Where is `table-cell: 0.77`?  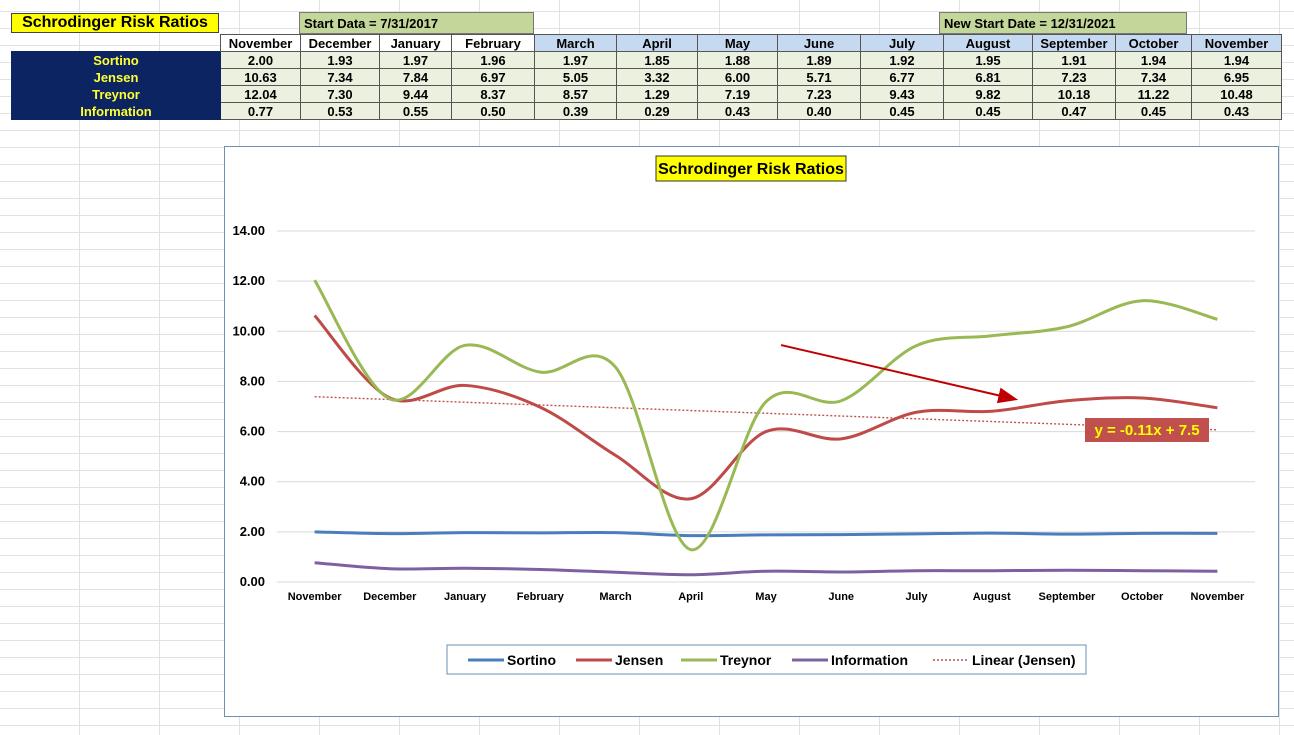 table-cell: 0.77 is located at coordinates (260, 111).